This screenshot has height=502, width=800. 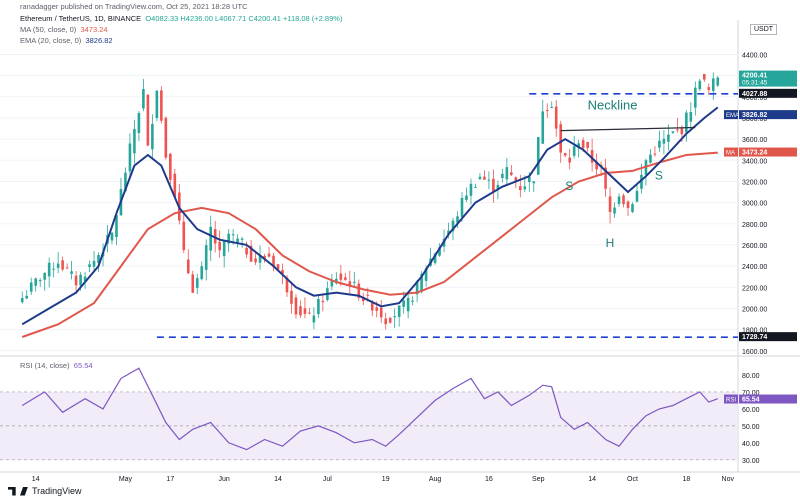 What do you see at coordinates (613, 104) in the screenshot?
I see `neckline-label: Neckline` at bounding box center [613, 104].